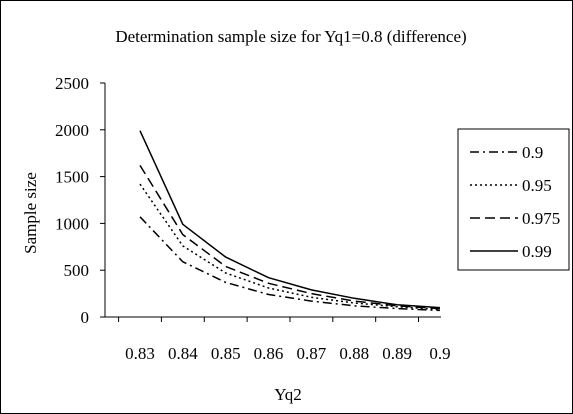 This screenshot has height=414, width=573. Describe the element at coordinates (269, 353) in the screenshot. I see `x-tick-label: 0.86` at that location.